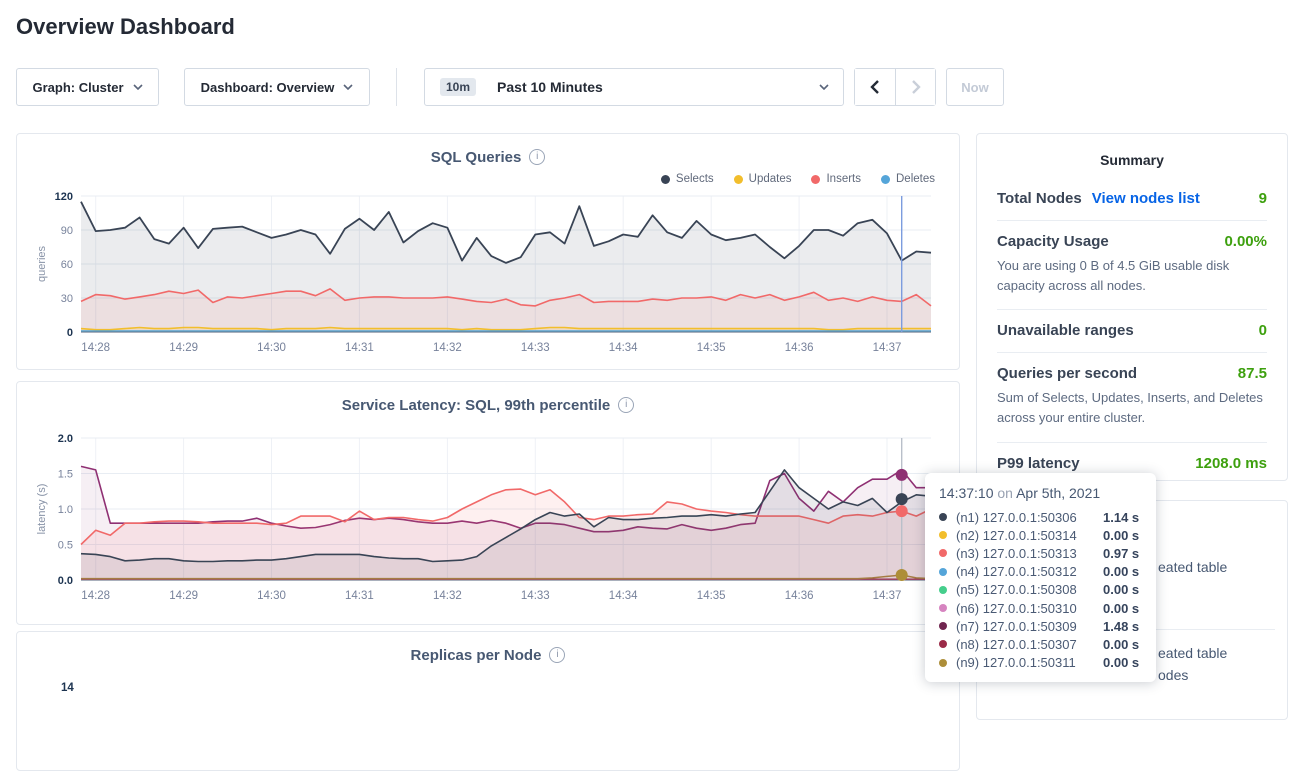 The width and height of the screenshot is (1290, 771). Describe the element at coordinates (183, 348) in the screenshot. I see `svg-text: 14:29` at that location.